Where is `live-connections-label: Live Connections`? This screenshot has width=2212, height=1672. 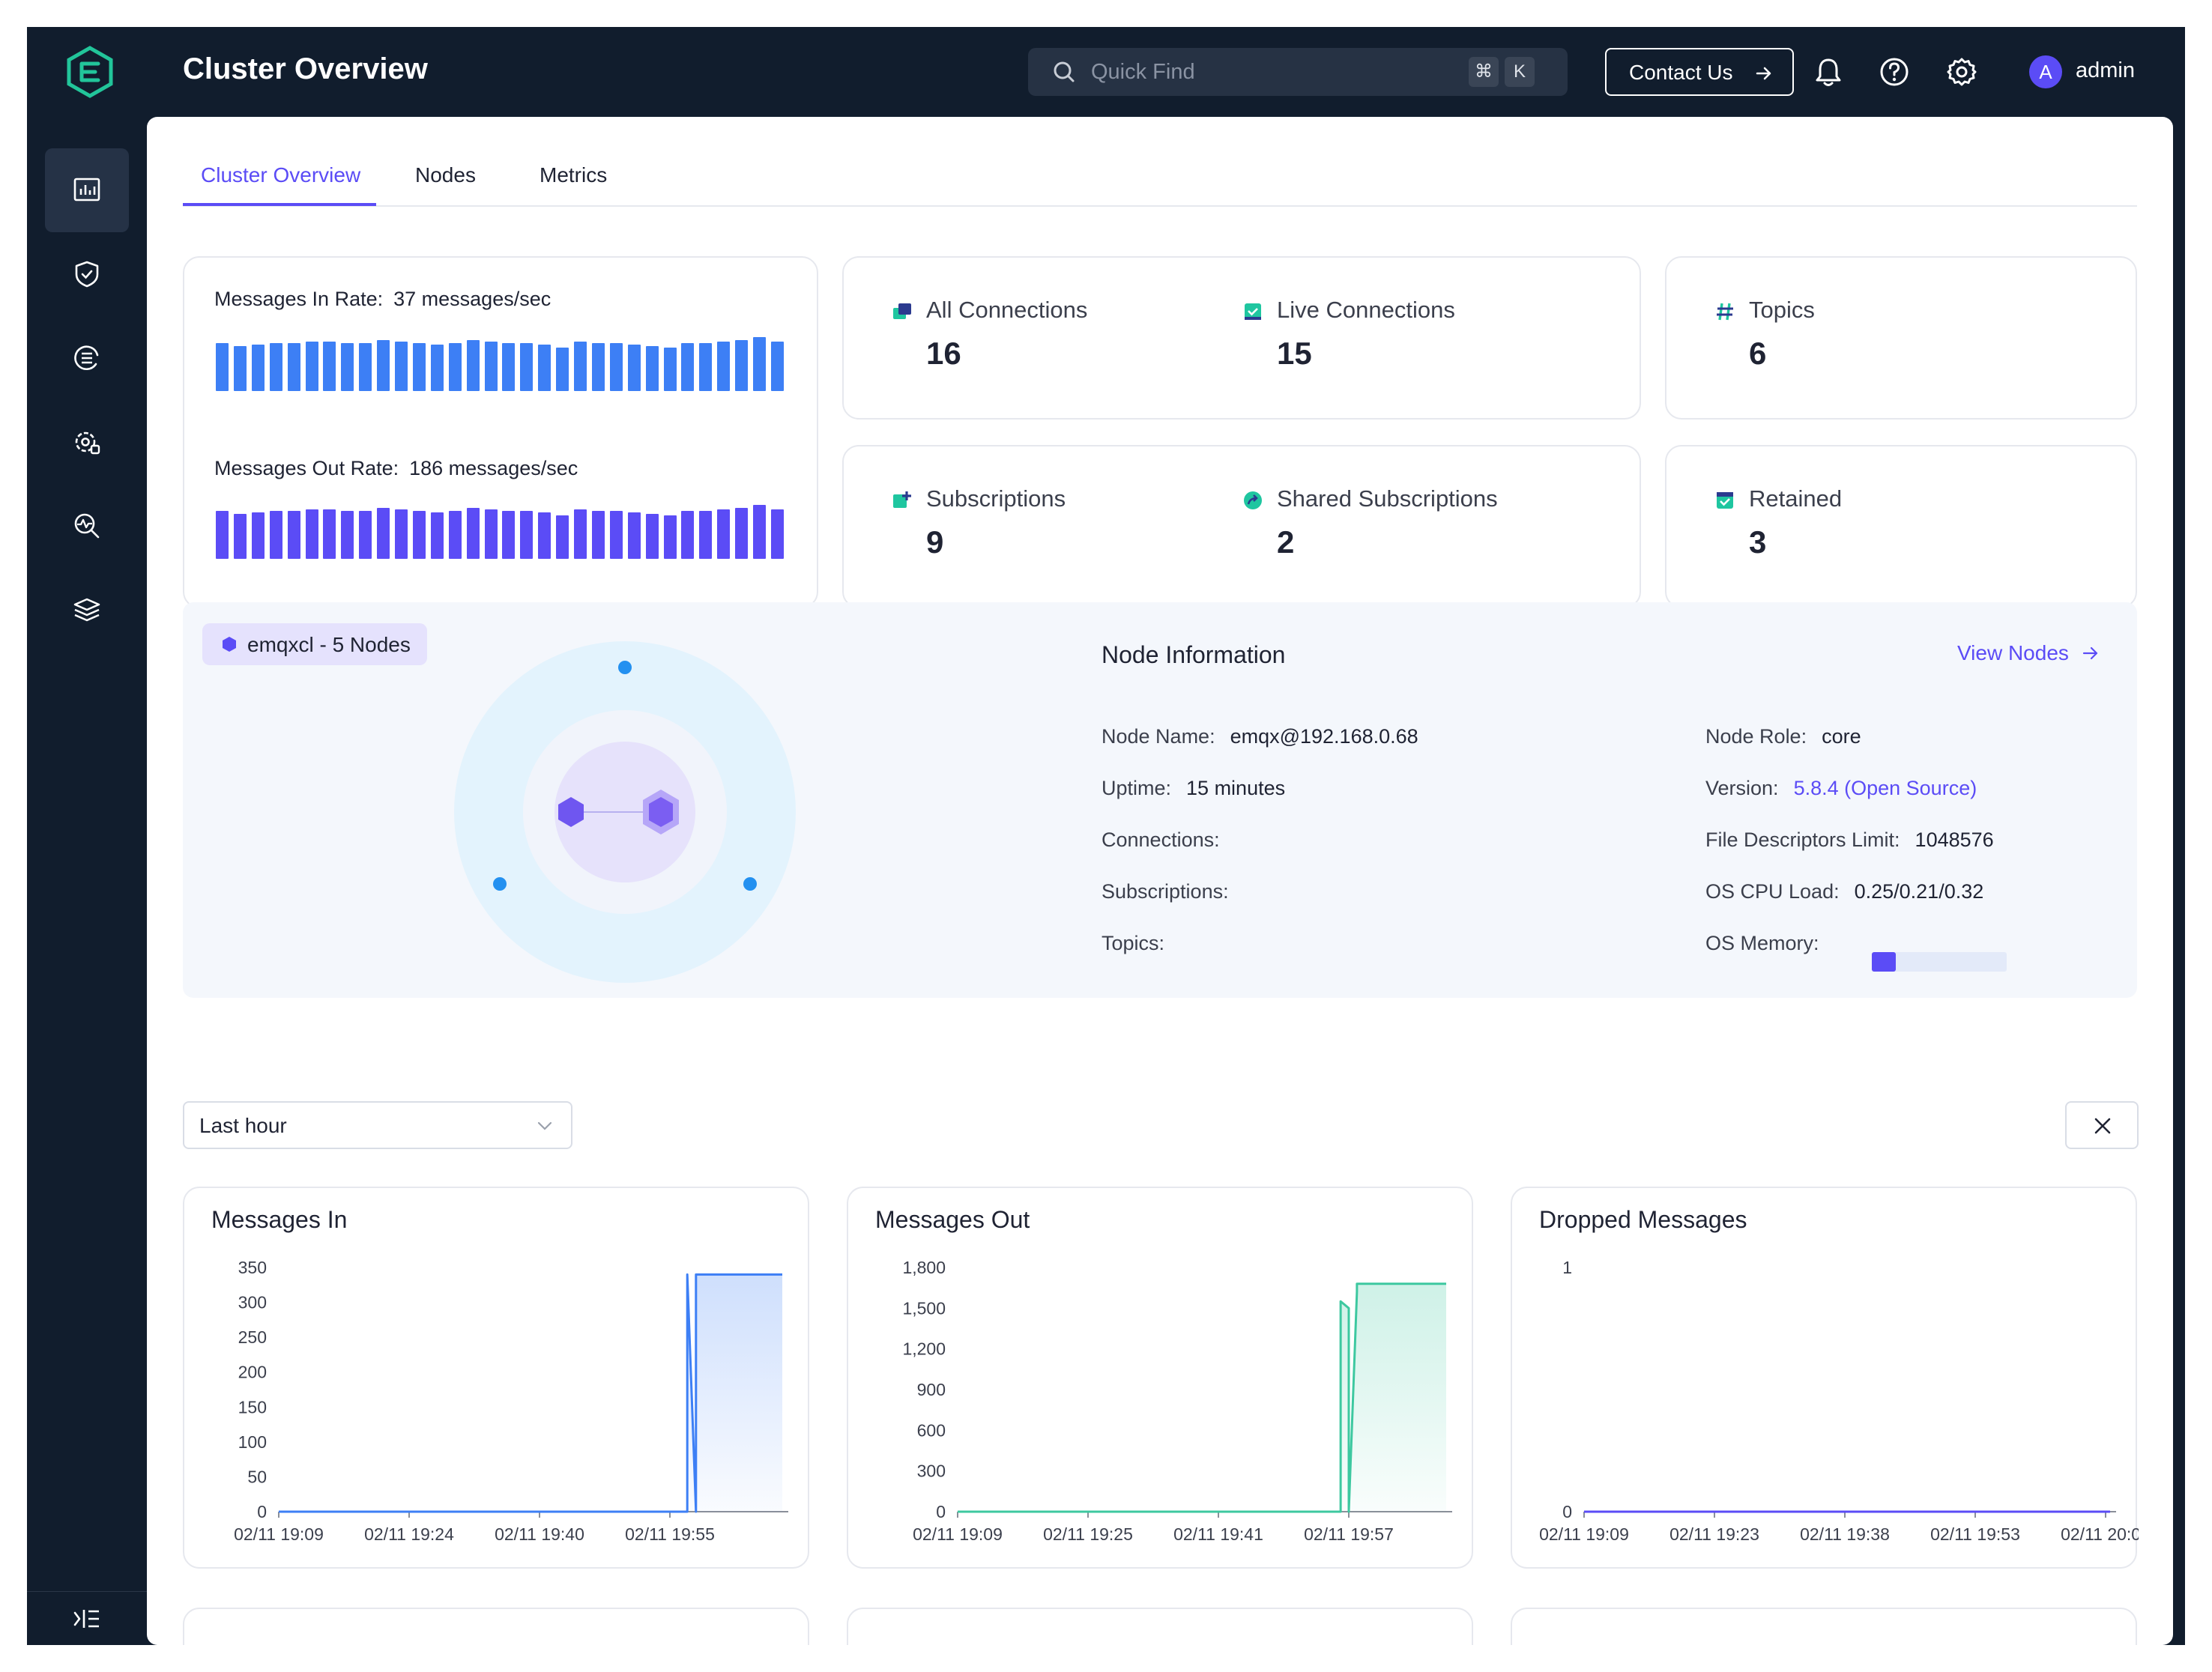
live-connections-label: Live Connections is located at coordinates (1366, 310).